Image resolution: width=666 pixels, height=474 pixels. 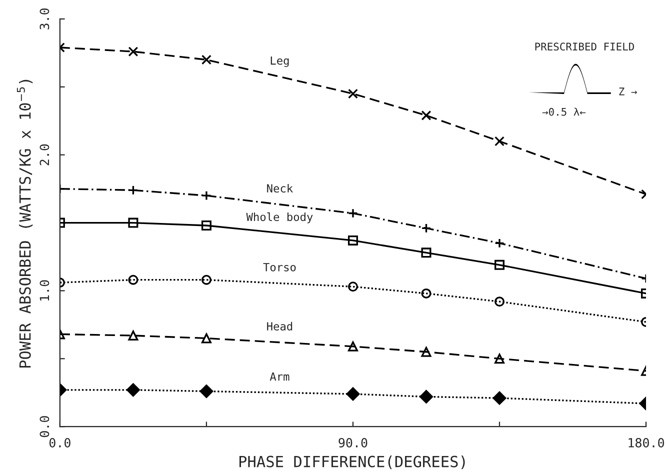 I want to click on y-axis-title: POWER ABSORBED (WATTS/KG x 10$^{−5}$), so click(x=24, y=224).